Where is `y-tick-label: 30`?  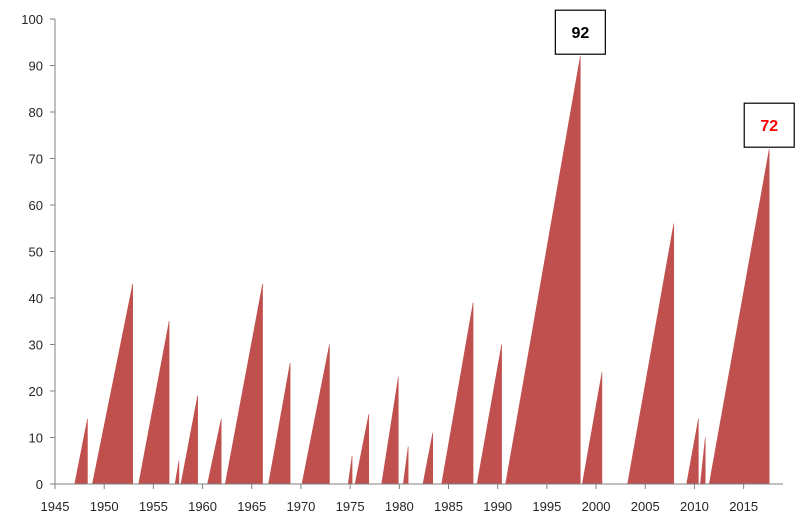
y-tick-label: 30 is located at coordinates (36, 345).